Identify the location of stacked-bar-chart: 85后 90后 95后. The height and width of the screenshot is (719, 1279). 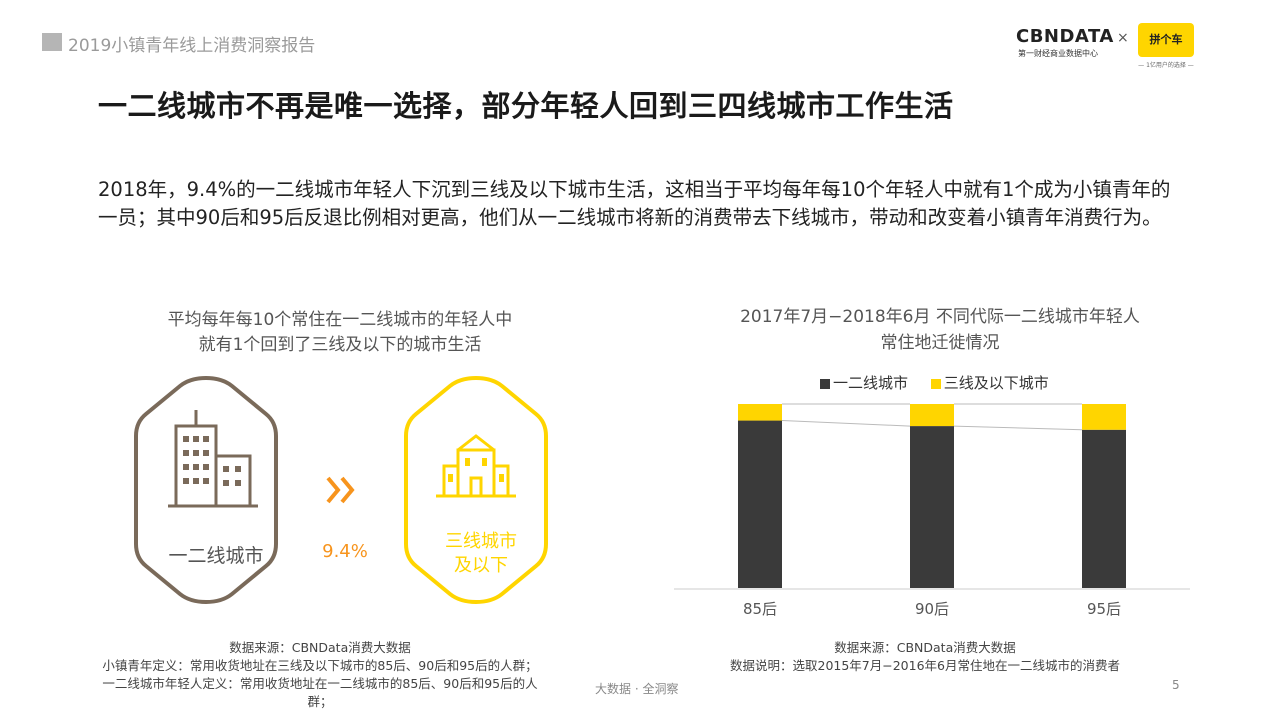
(932, 510).